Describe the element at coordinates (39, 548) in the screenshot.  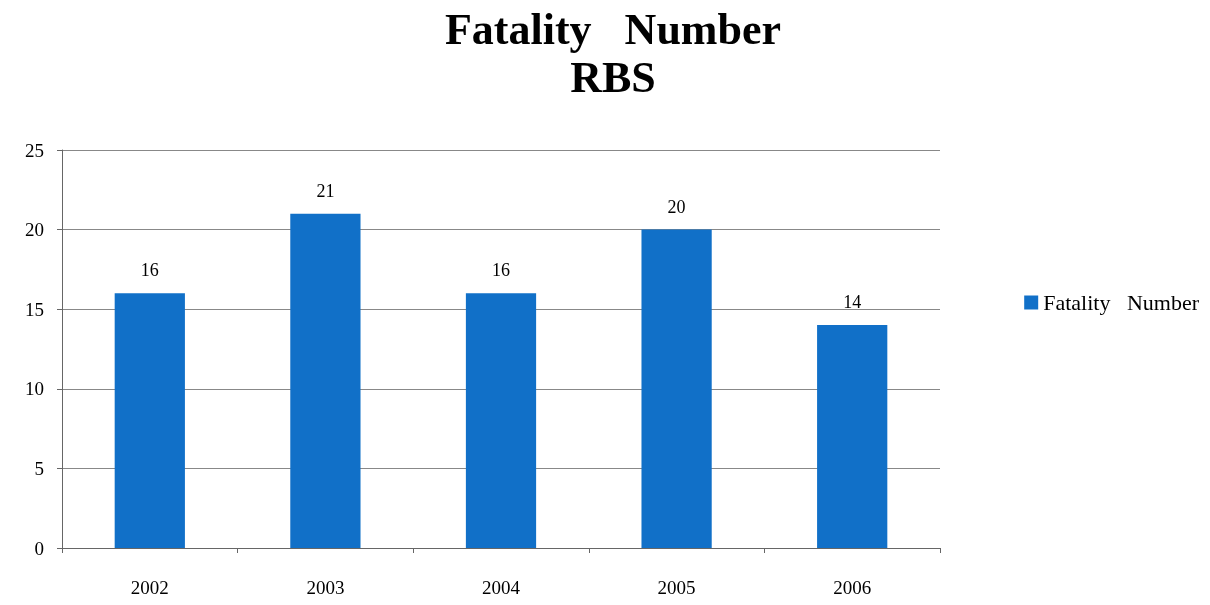
I see `y-tick-label: 0` at that location.